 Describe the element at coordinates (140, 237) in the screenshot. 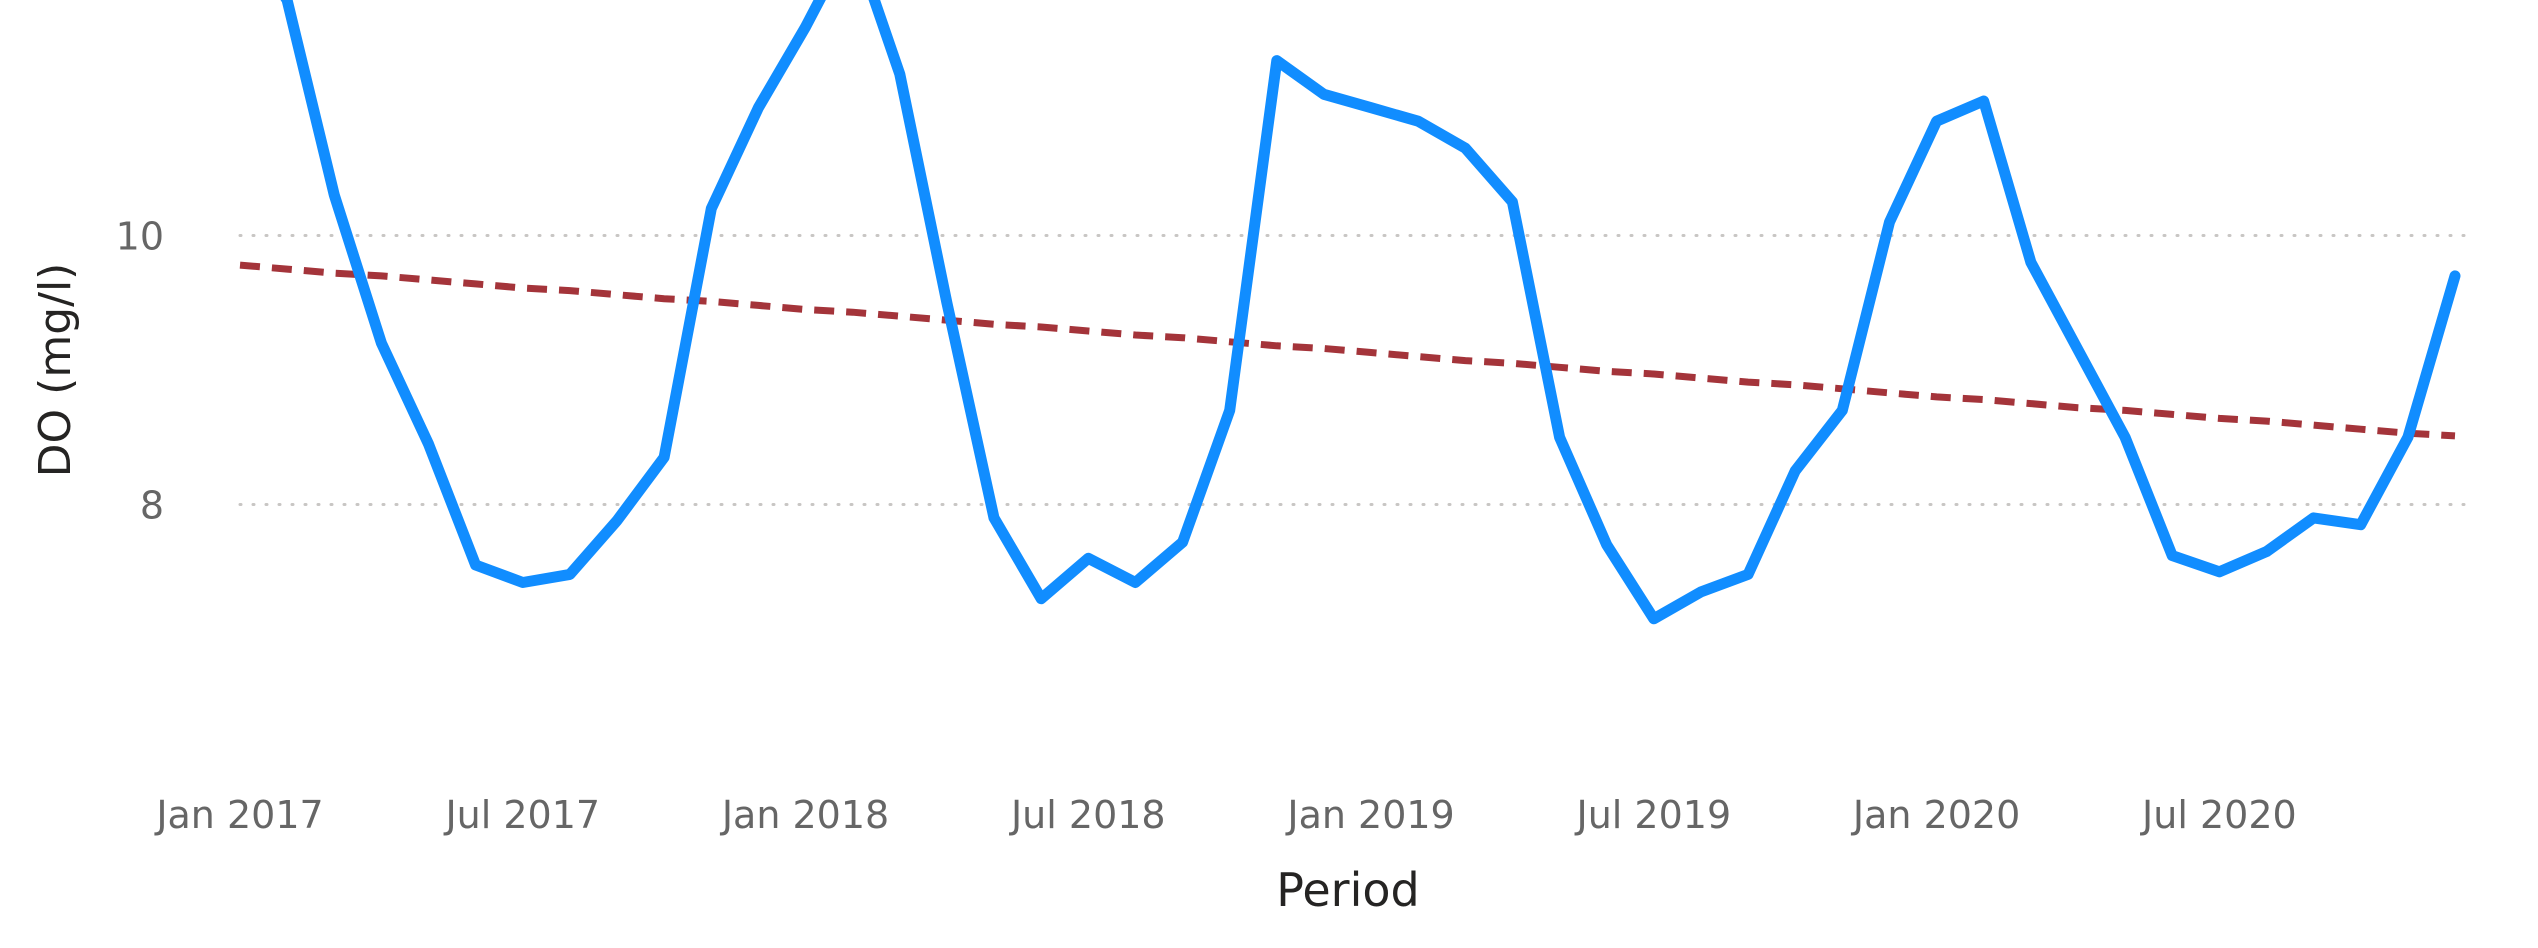

I see `y-tick-label: 10` at that location.